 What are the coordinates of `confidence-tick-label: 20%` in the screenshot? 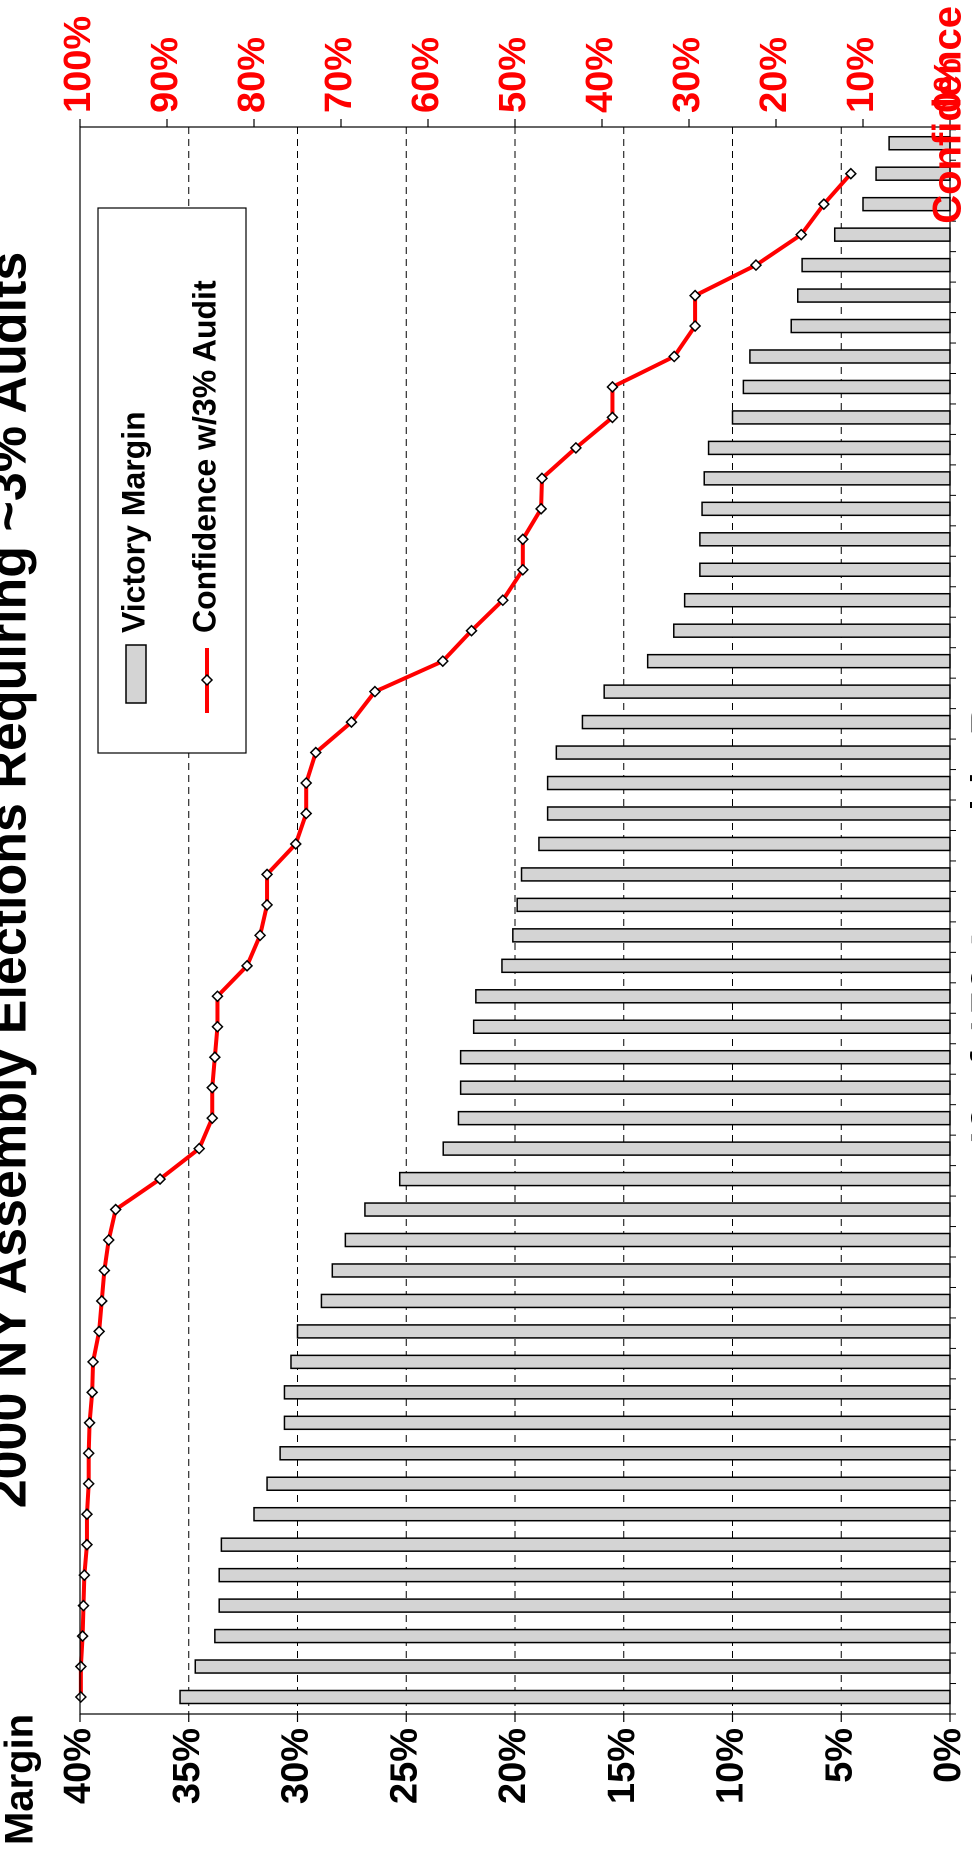 It's located at (774, 75).